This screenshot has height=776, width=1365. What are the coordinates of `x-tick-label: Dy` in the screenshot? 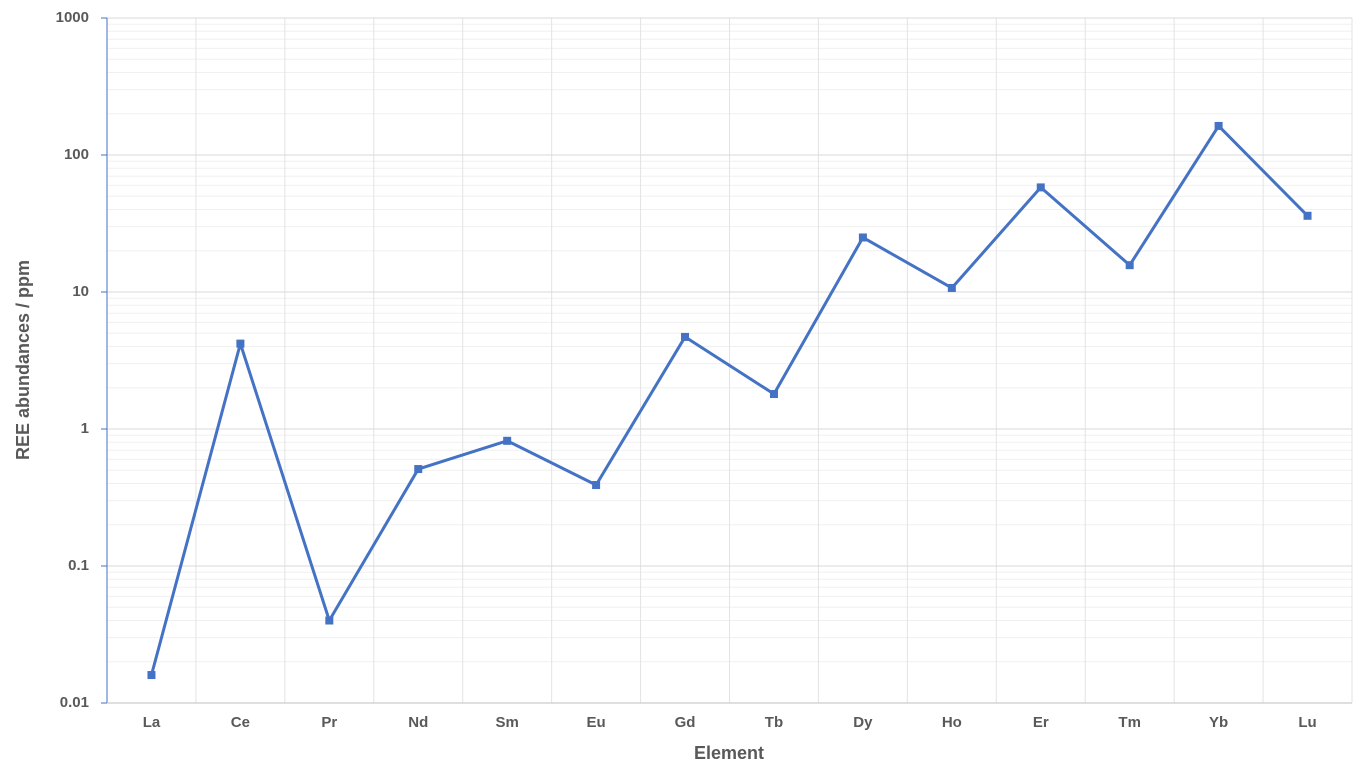 It's located at (863, 722).